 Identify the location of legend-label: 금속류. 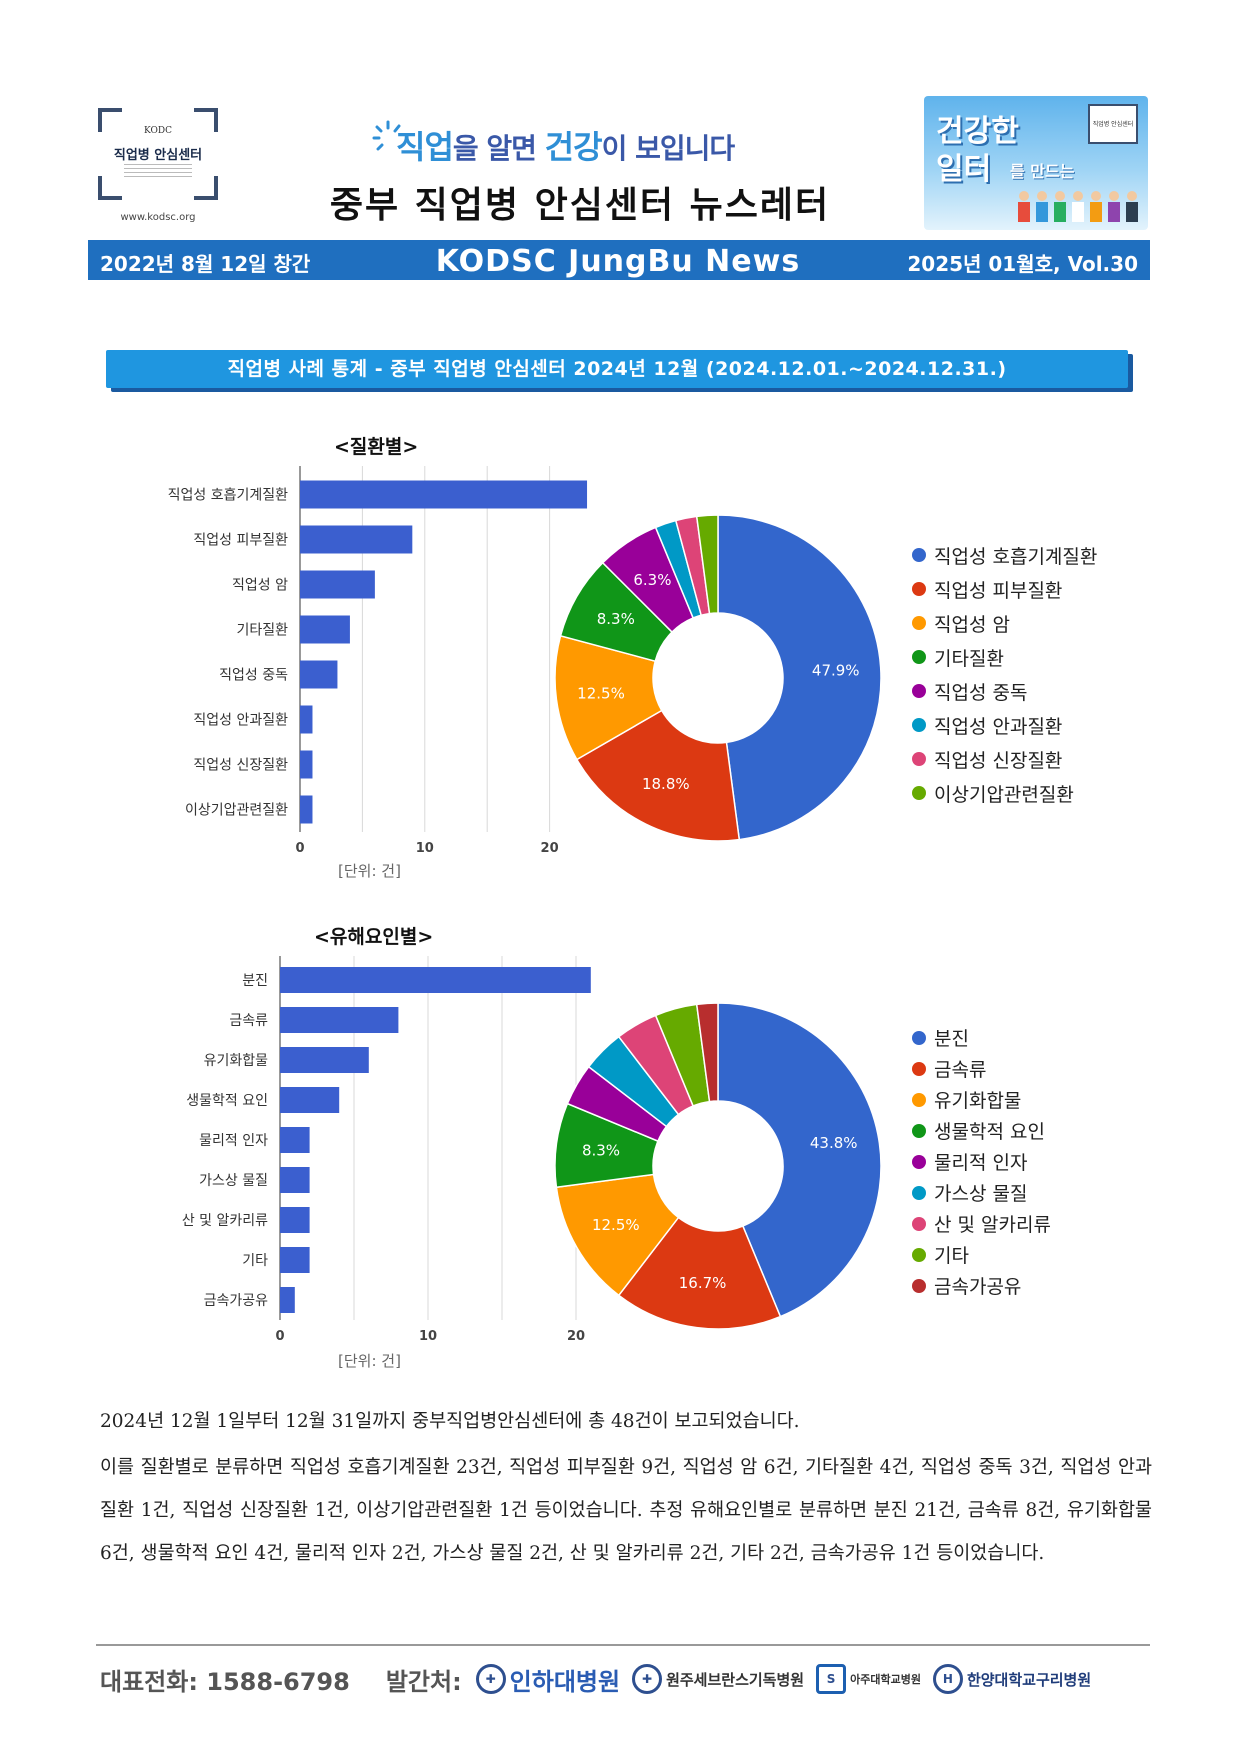
(960, 1068).